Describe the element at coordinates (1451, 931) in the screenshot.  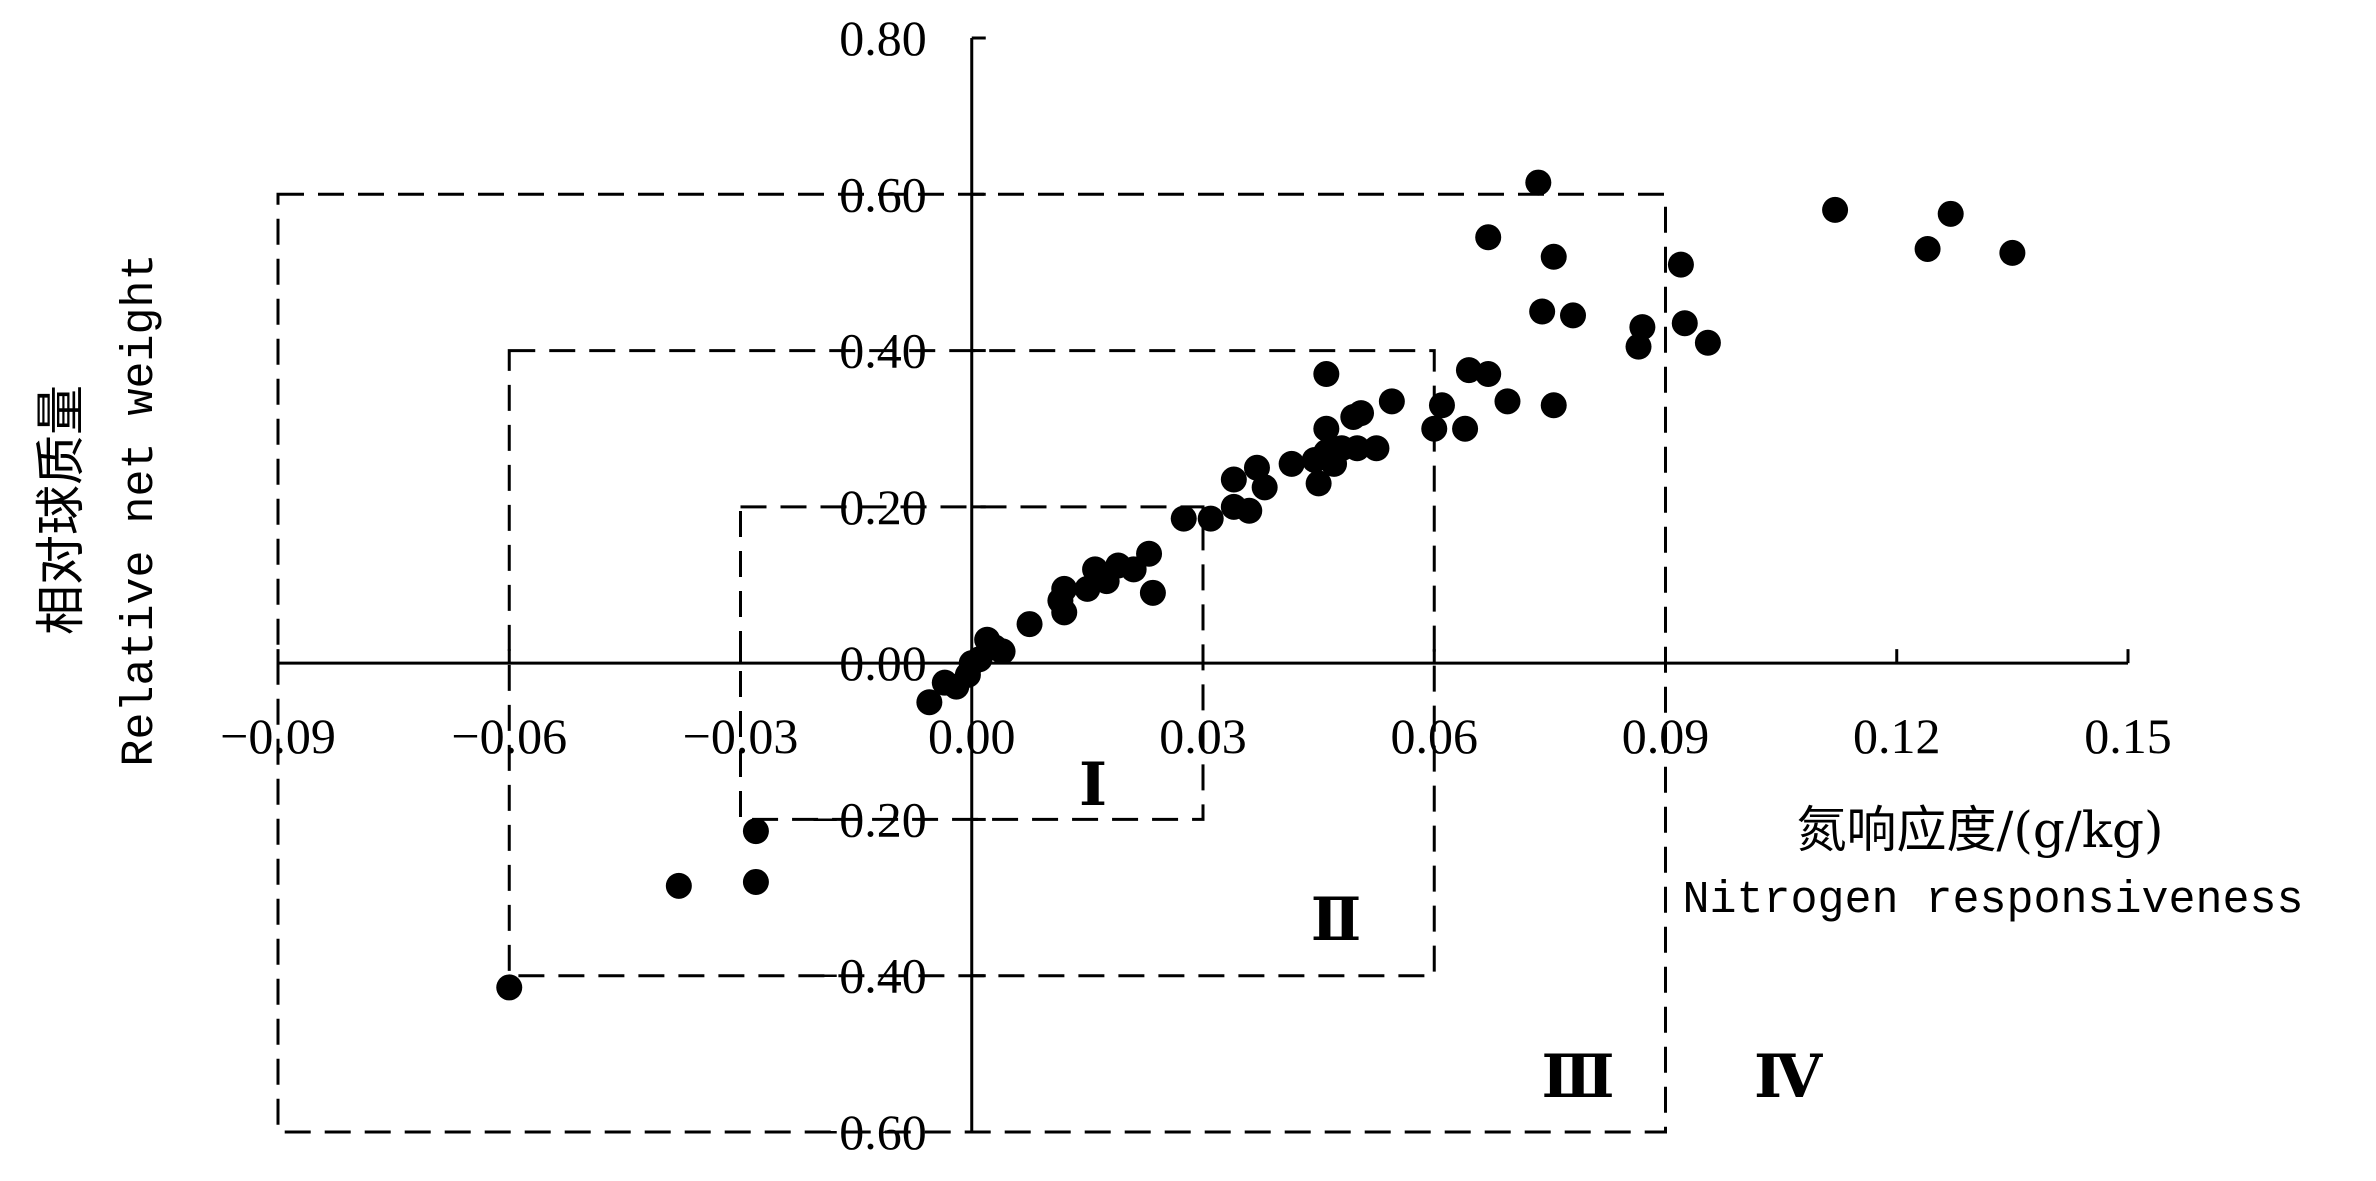
I see `region-labels: Ⅰ Ⅱ Ⅲ Ⅳ` at that location.